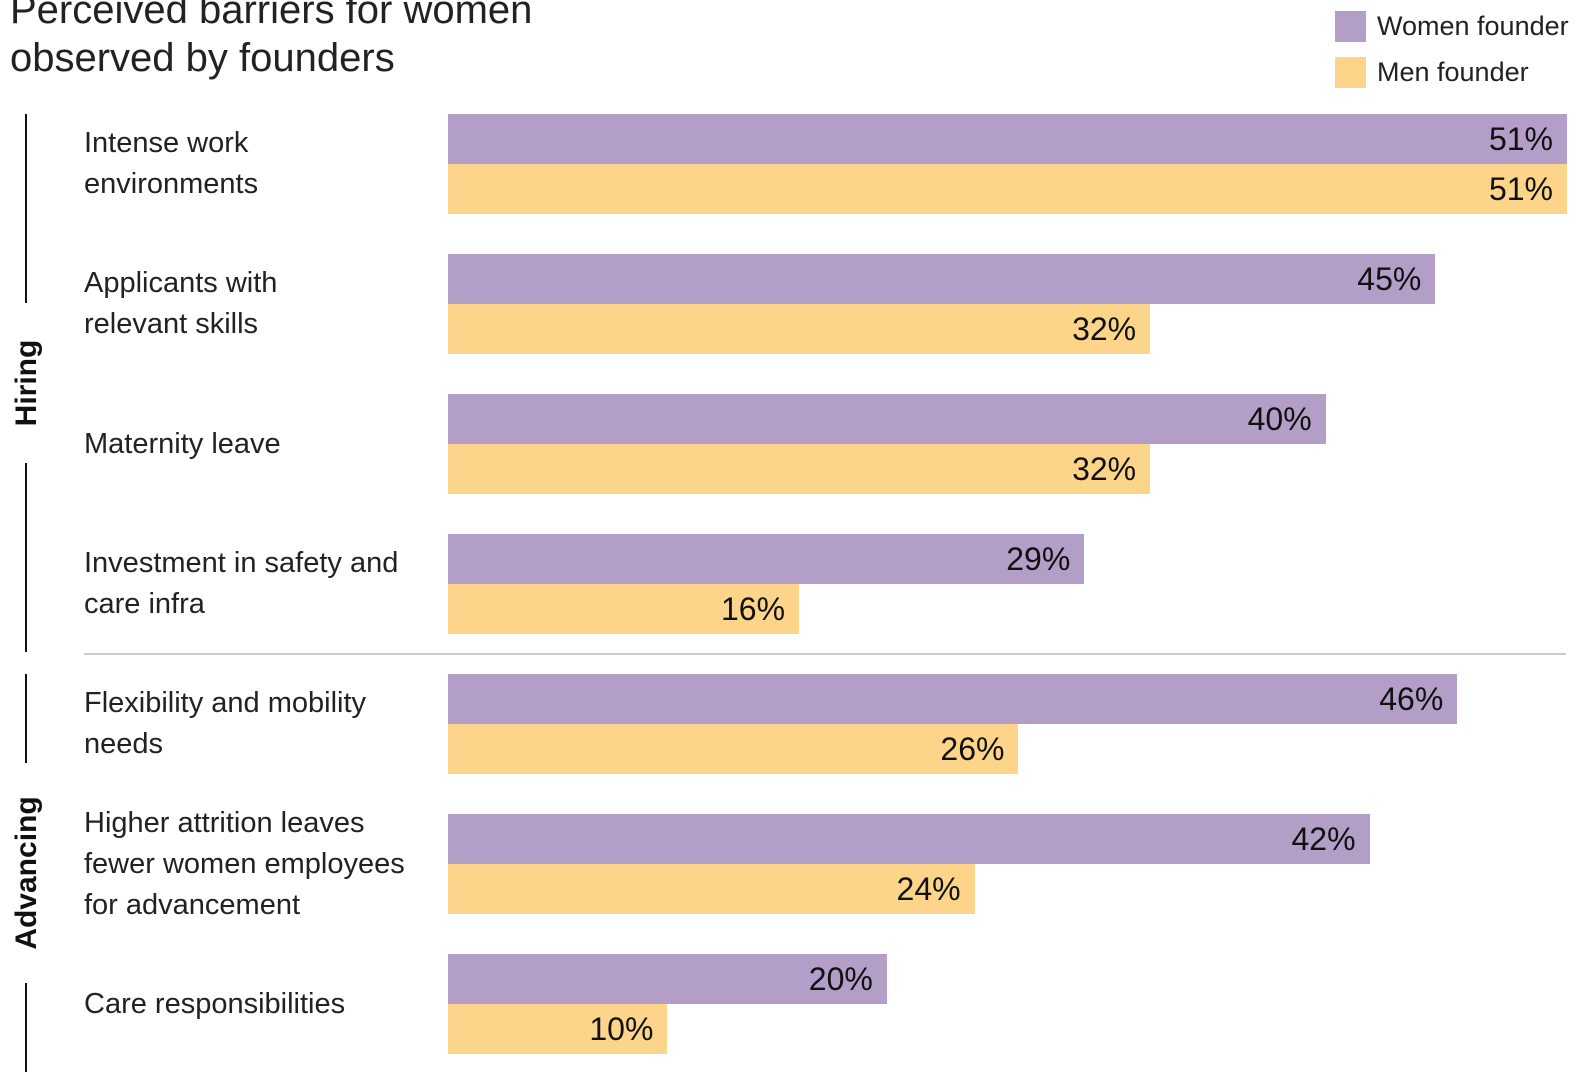 The width and height of the screenshot is (1579, 1072). Describe the element at coordinates (1279, 419) in the screenshot. I see `value-label: 40%` at that location.